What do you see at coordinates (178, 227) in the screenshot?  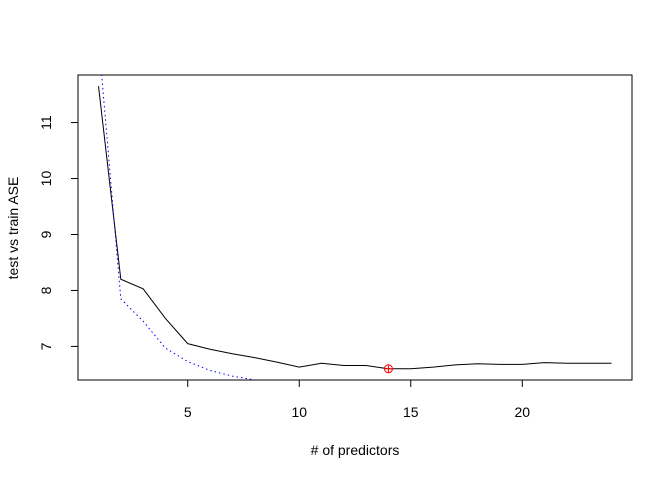 I see `train-series-line` at bounding box center [178, 227].